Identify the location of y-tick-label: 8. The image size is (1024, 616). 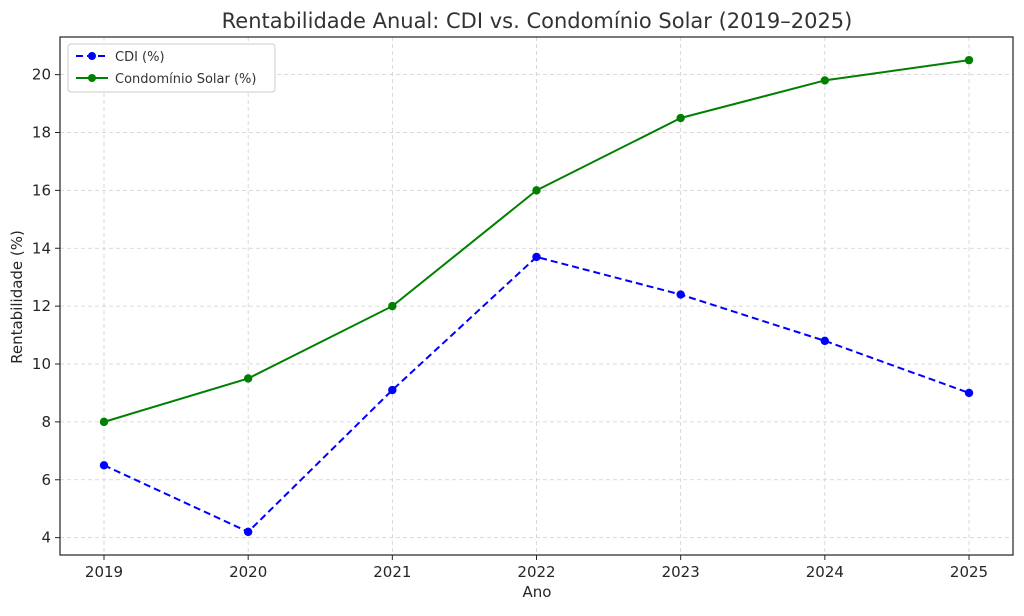
(46, 422).